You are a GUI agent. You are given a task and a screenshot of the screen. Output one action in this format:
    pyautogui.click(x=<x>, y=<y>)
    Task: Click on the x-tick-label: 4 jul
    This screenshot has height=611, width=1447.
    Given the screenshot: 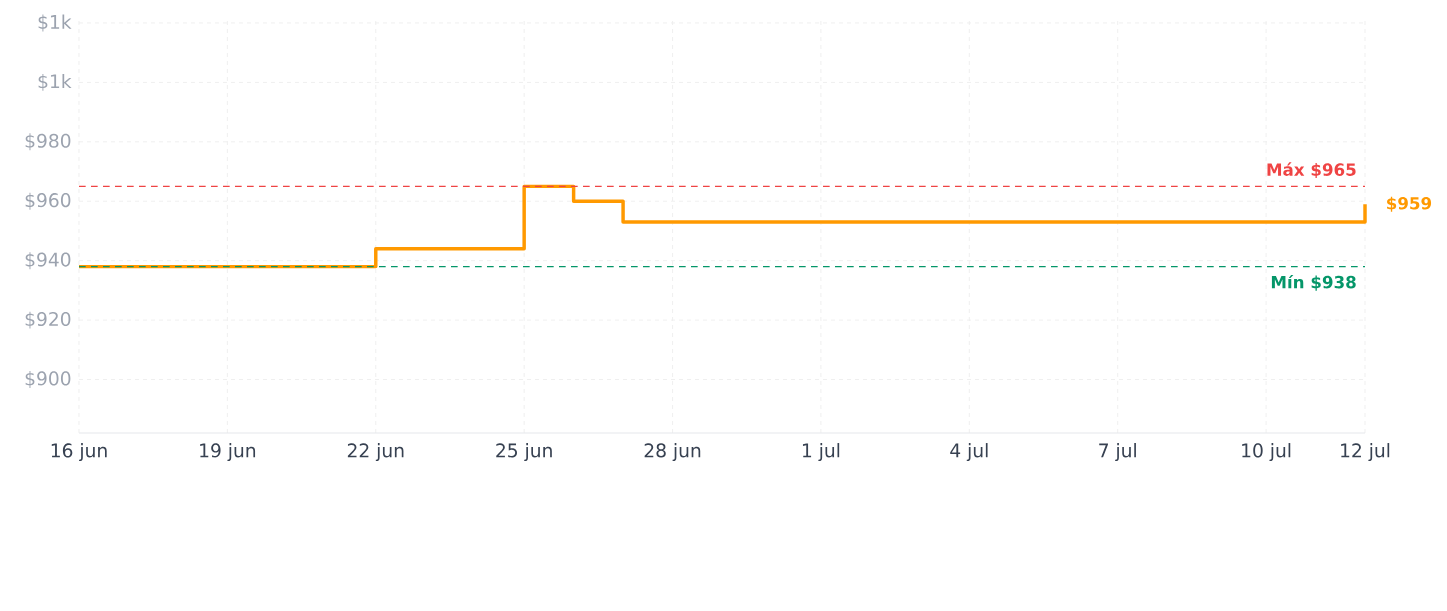 What is the action you would take?
    pyautogui.click(x=969, y=452)
    